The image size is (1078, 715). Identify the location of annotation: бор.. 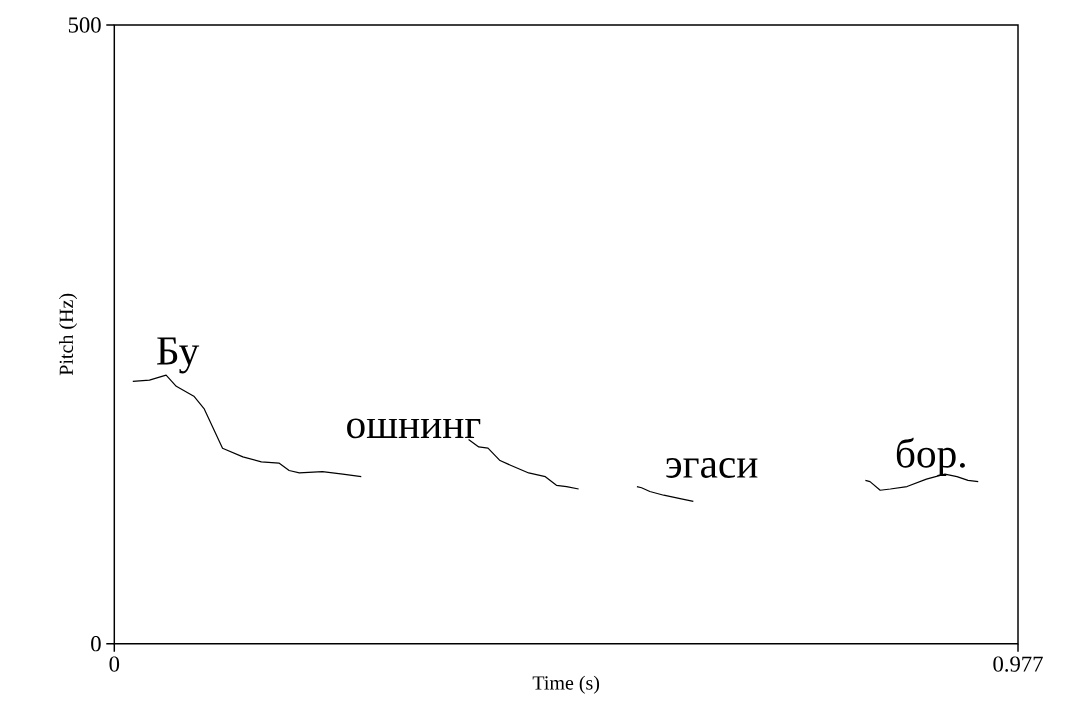
(930, 457).